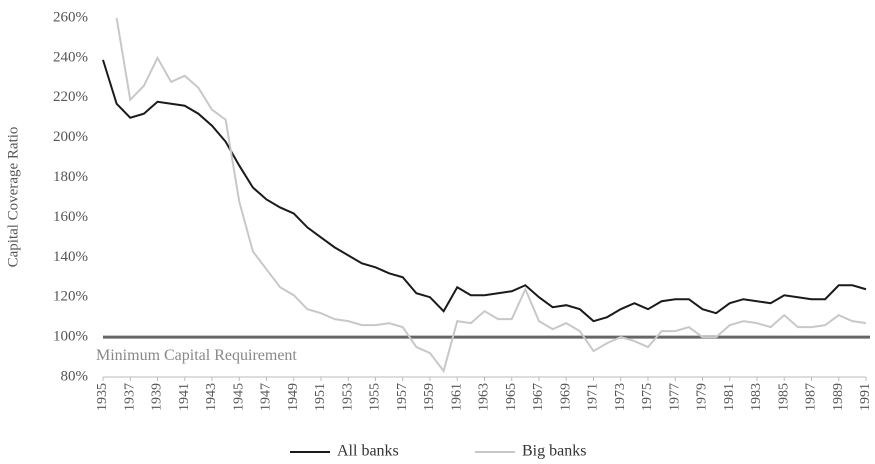  Describe the element at coordinates (554, 451) in the screenshot. I see `legend-label: Big banks` at that location.